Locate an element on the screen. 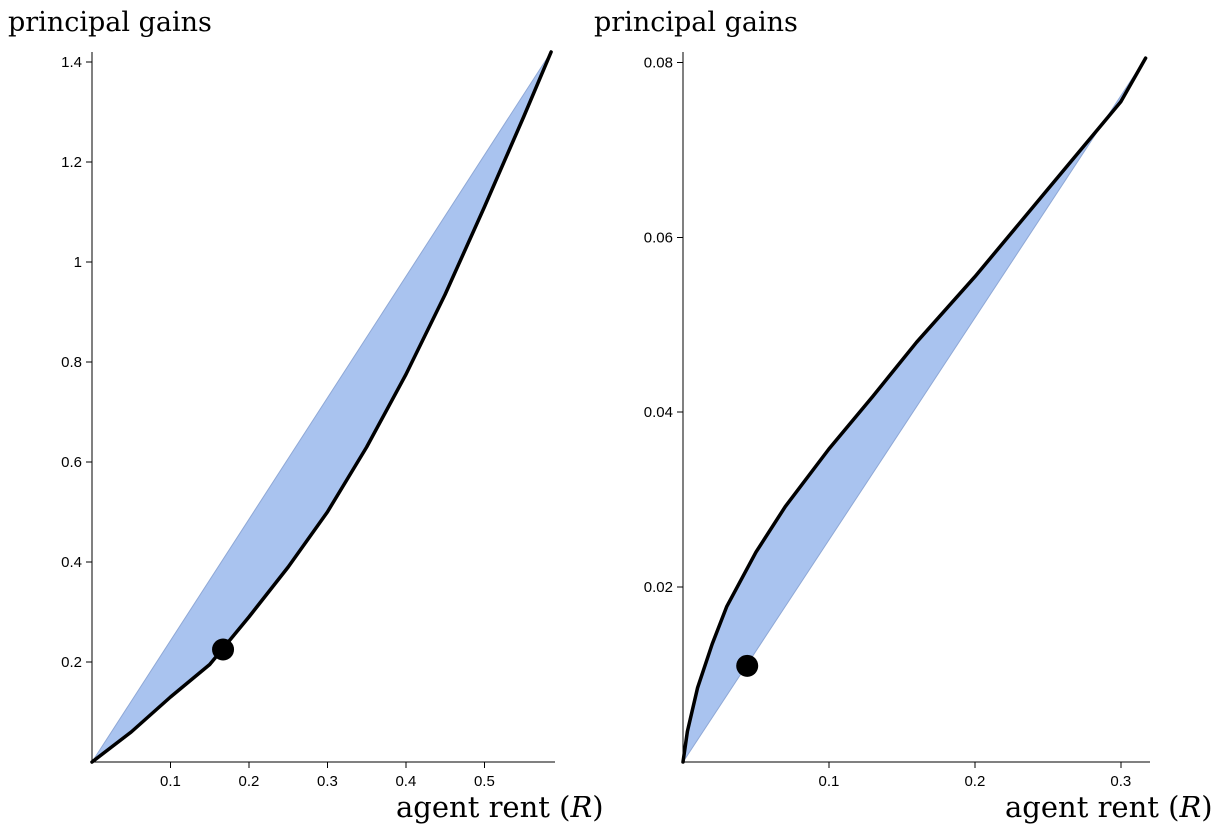  right-x-axis-label-variable: R is located at coordinates (1189, 807).